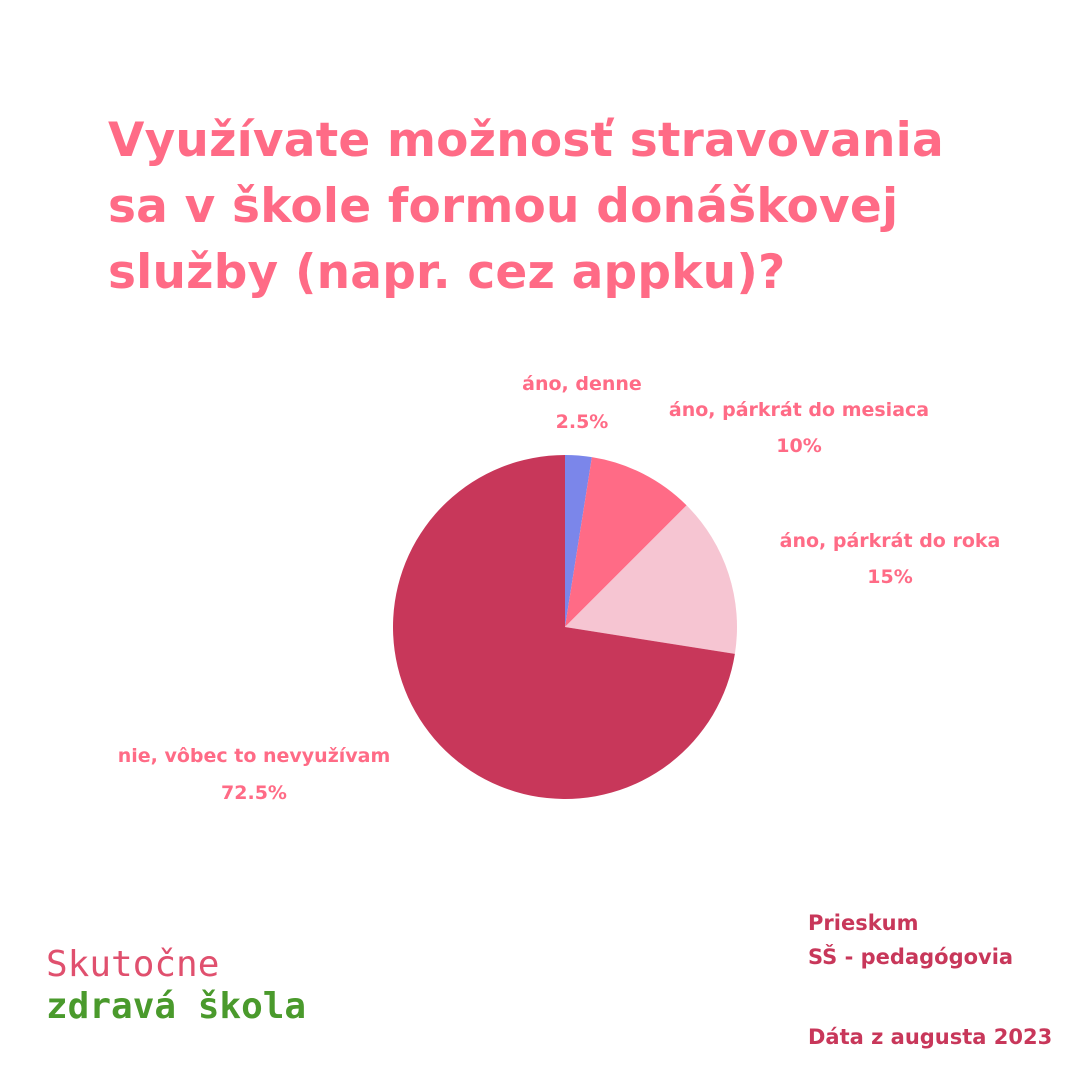 This screenshot has width=1080, height=1080. Describe the element at coordinates (911, 957) in the screenshot. I see `survey-group: SŠ - pedagógovia` at that location.